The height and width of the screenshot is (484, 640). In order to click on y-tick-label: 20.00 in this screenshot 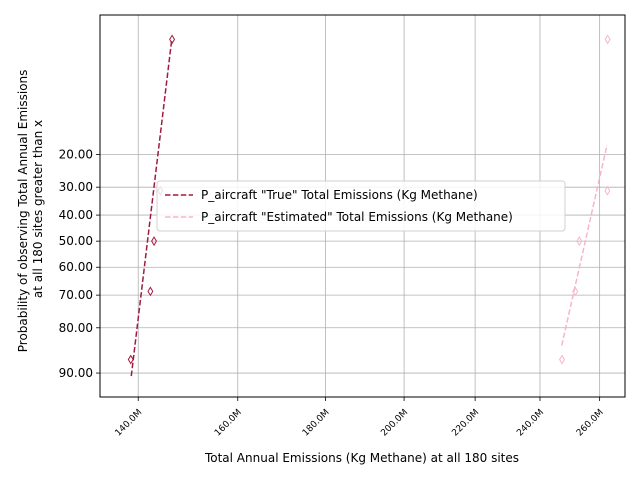, I will do `click(76, 155)`.